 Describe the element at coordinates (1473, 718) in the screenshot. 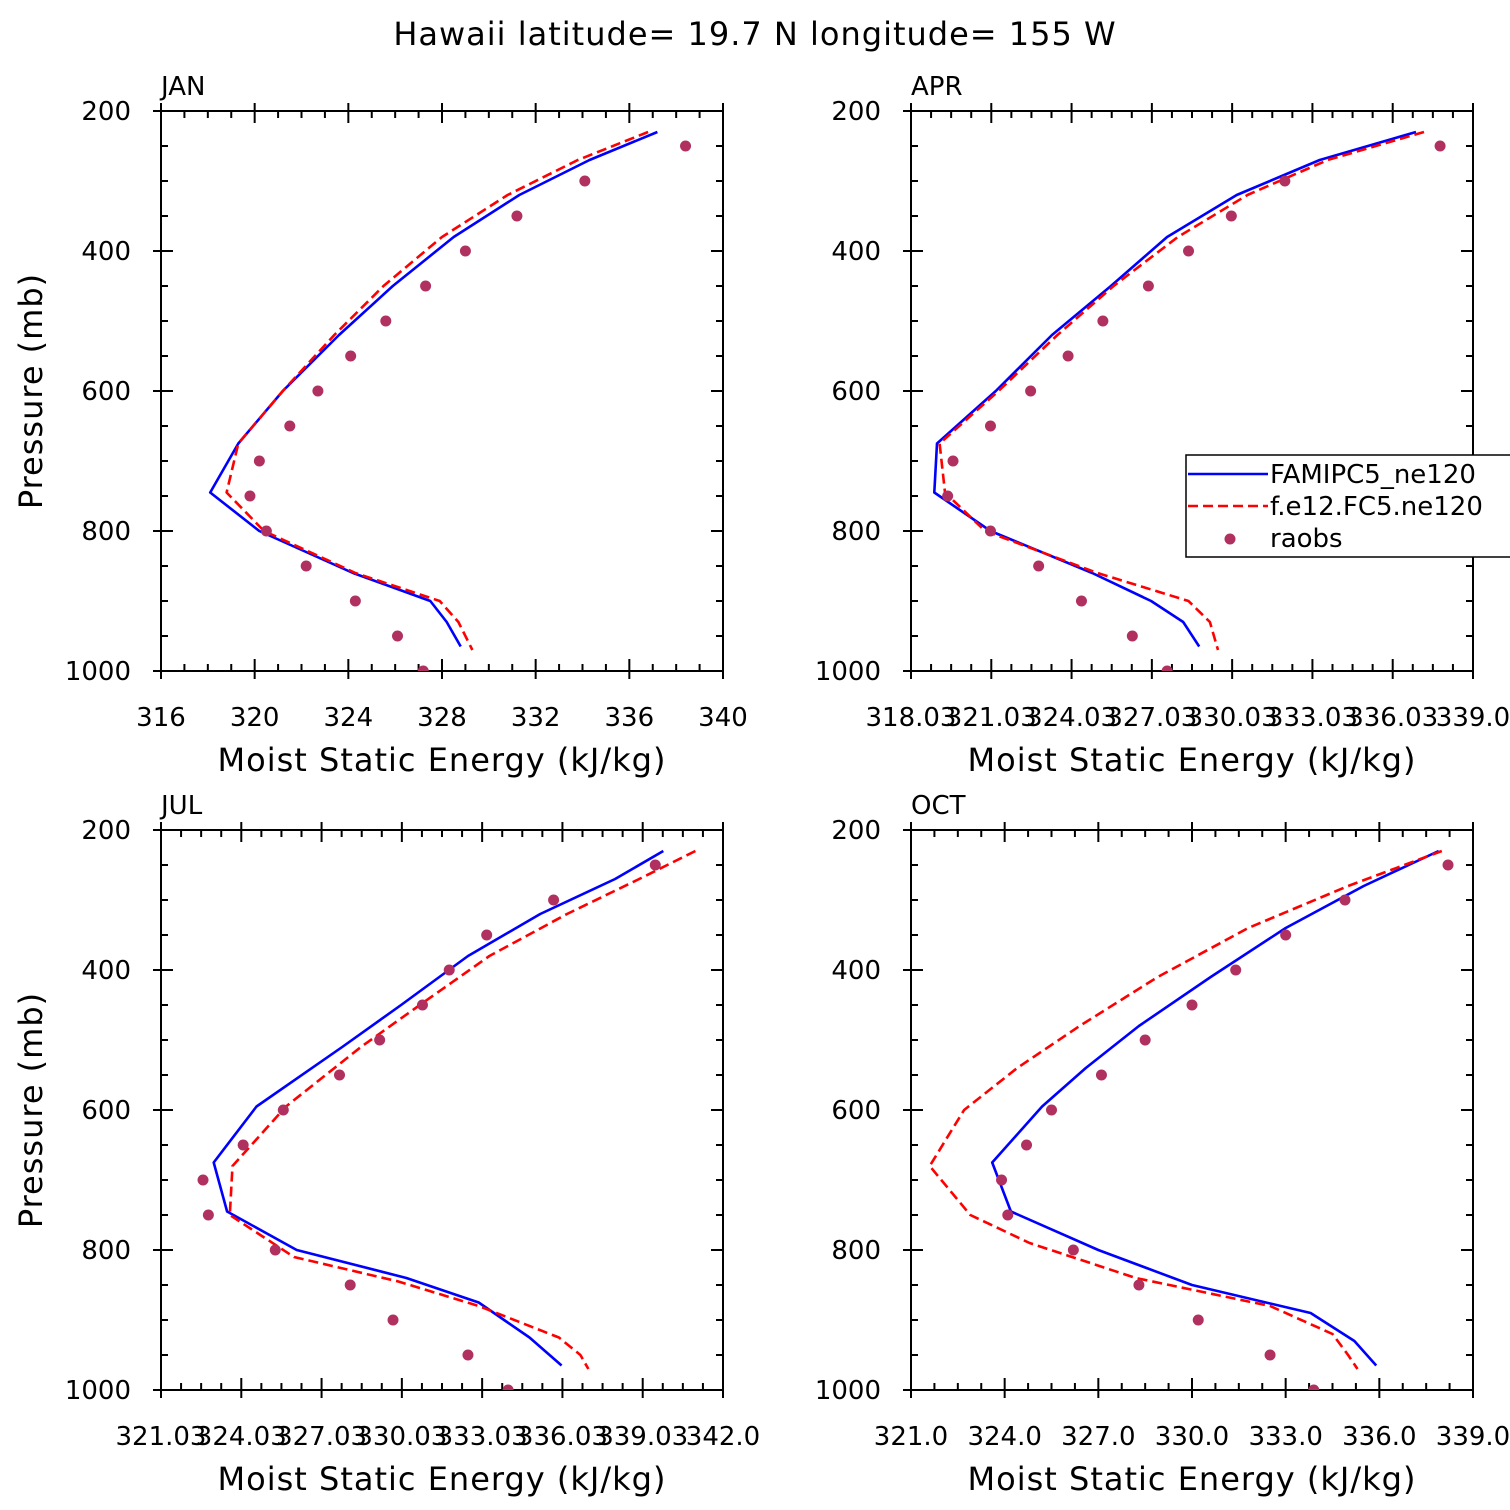

I see `x-tick-label: 339.0` at that location.